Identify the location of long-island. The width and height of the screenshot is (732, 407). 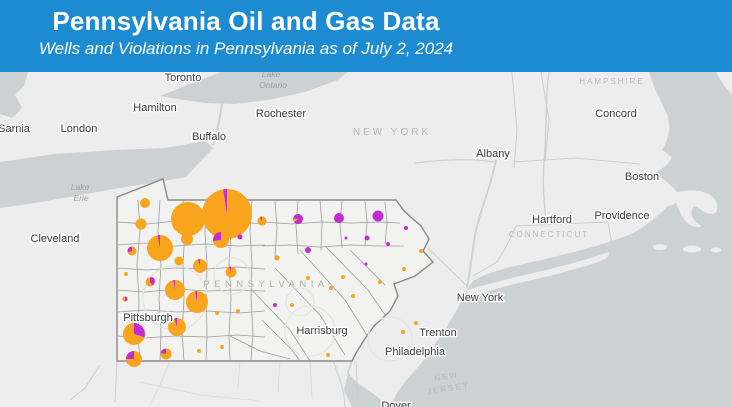
(538, 275).